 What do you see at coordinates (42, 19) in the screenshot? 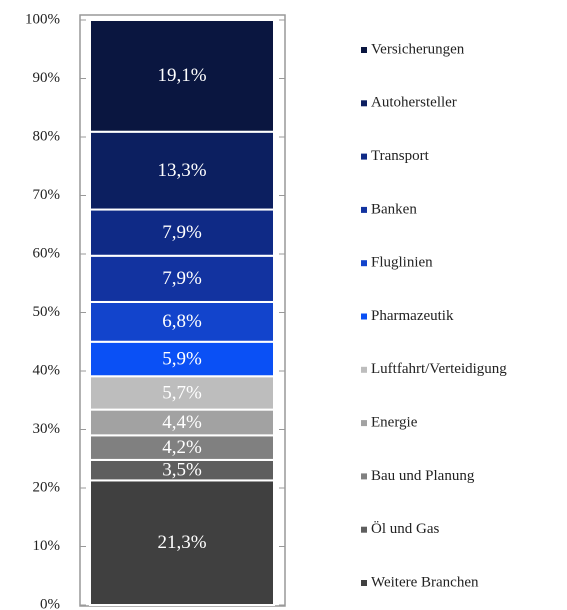
I see `y-tick-label: 100%` at bounding box center [42, 19].